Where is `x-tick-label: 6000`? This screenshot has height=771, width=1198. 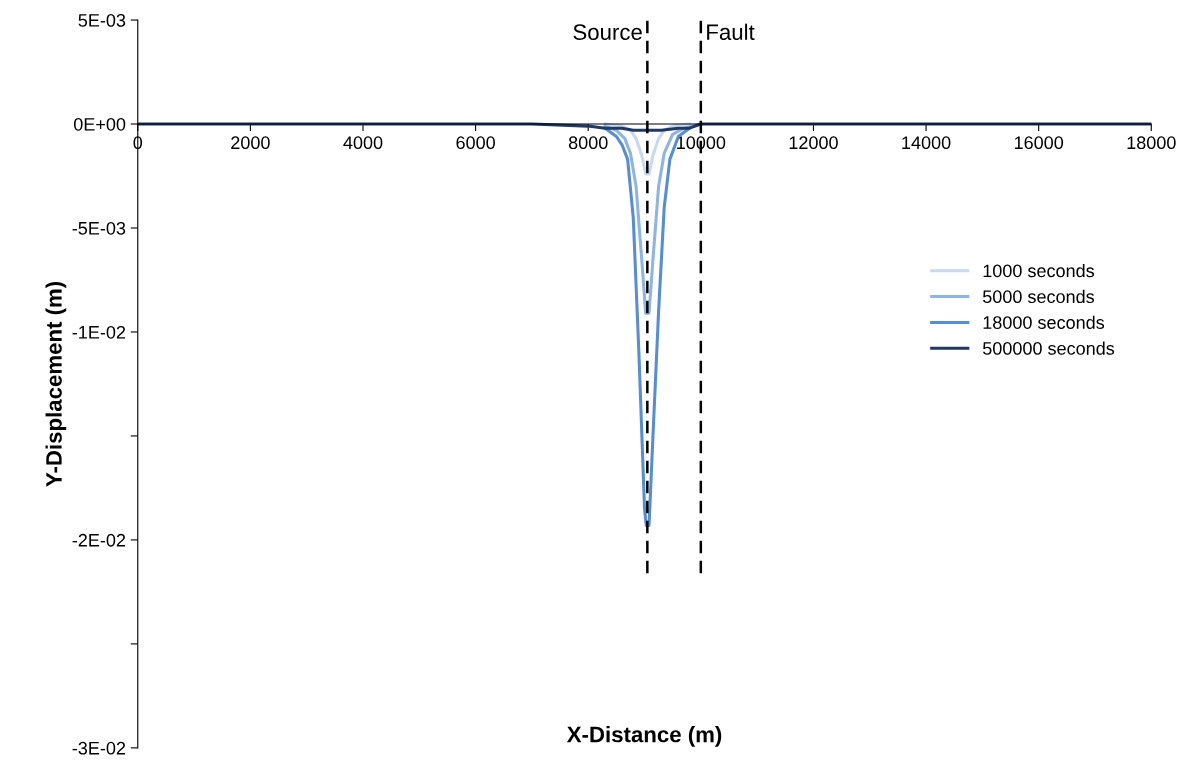
x-tick-label: 6000 is located at coordinates (475, 143).